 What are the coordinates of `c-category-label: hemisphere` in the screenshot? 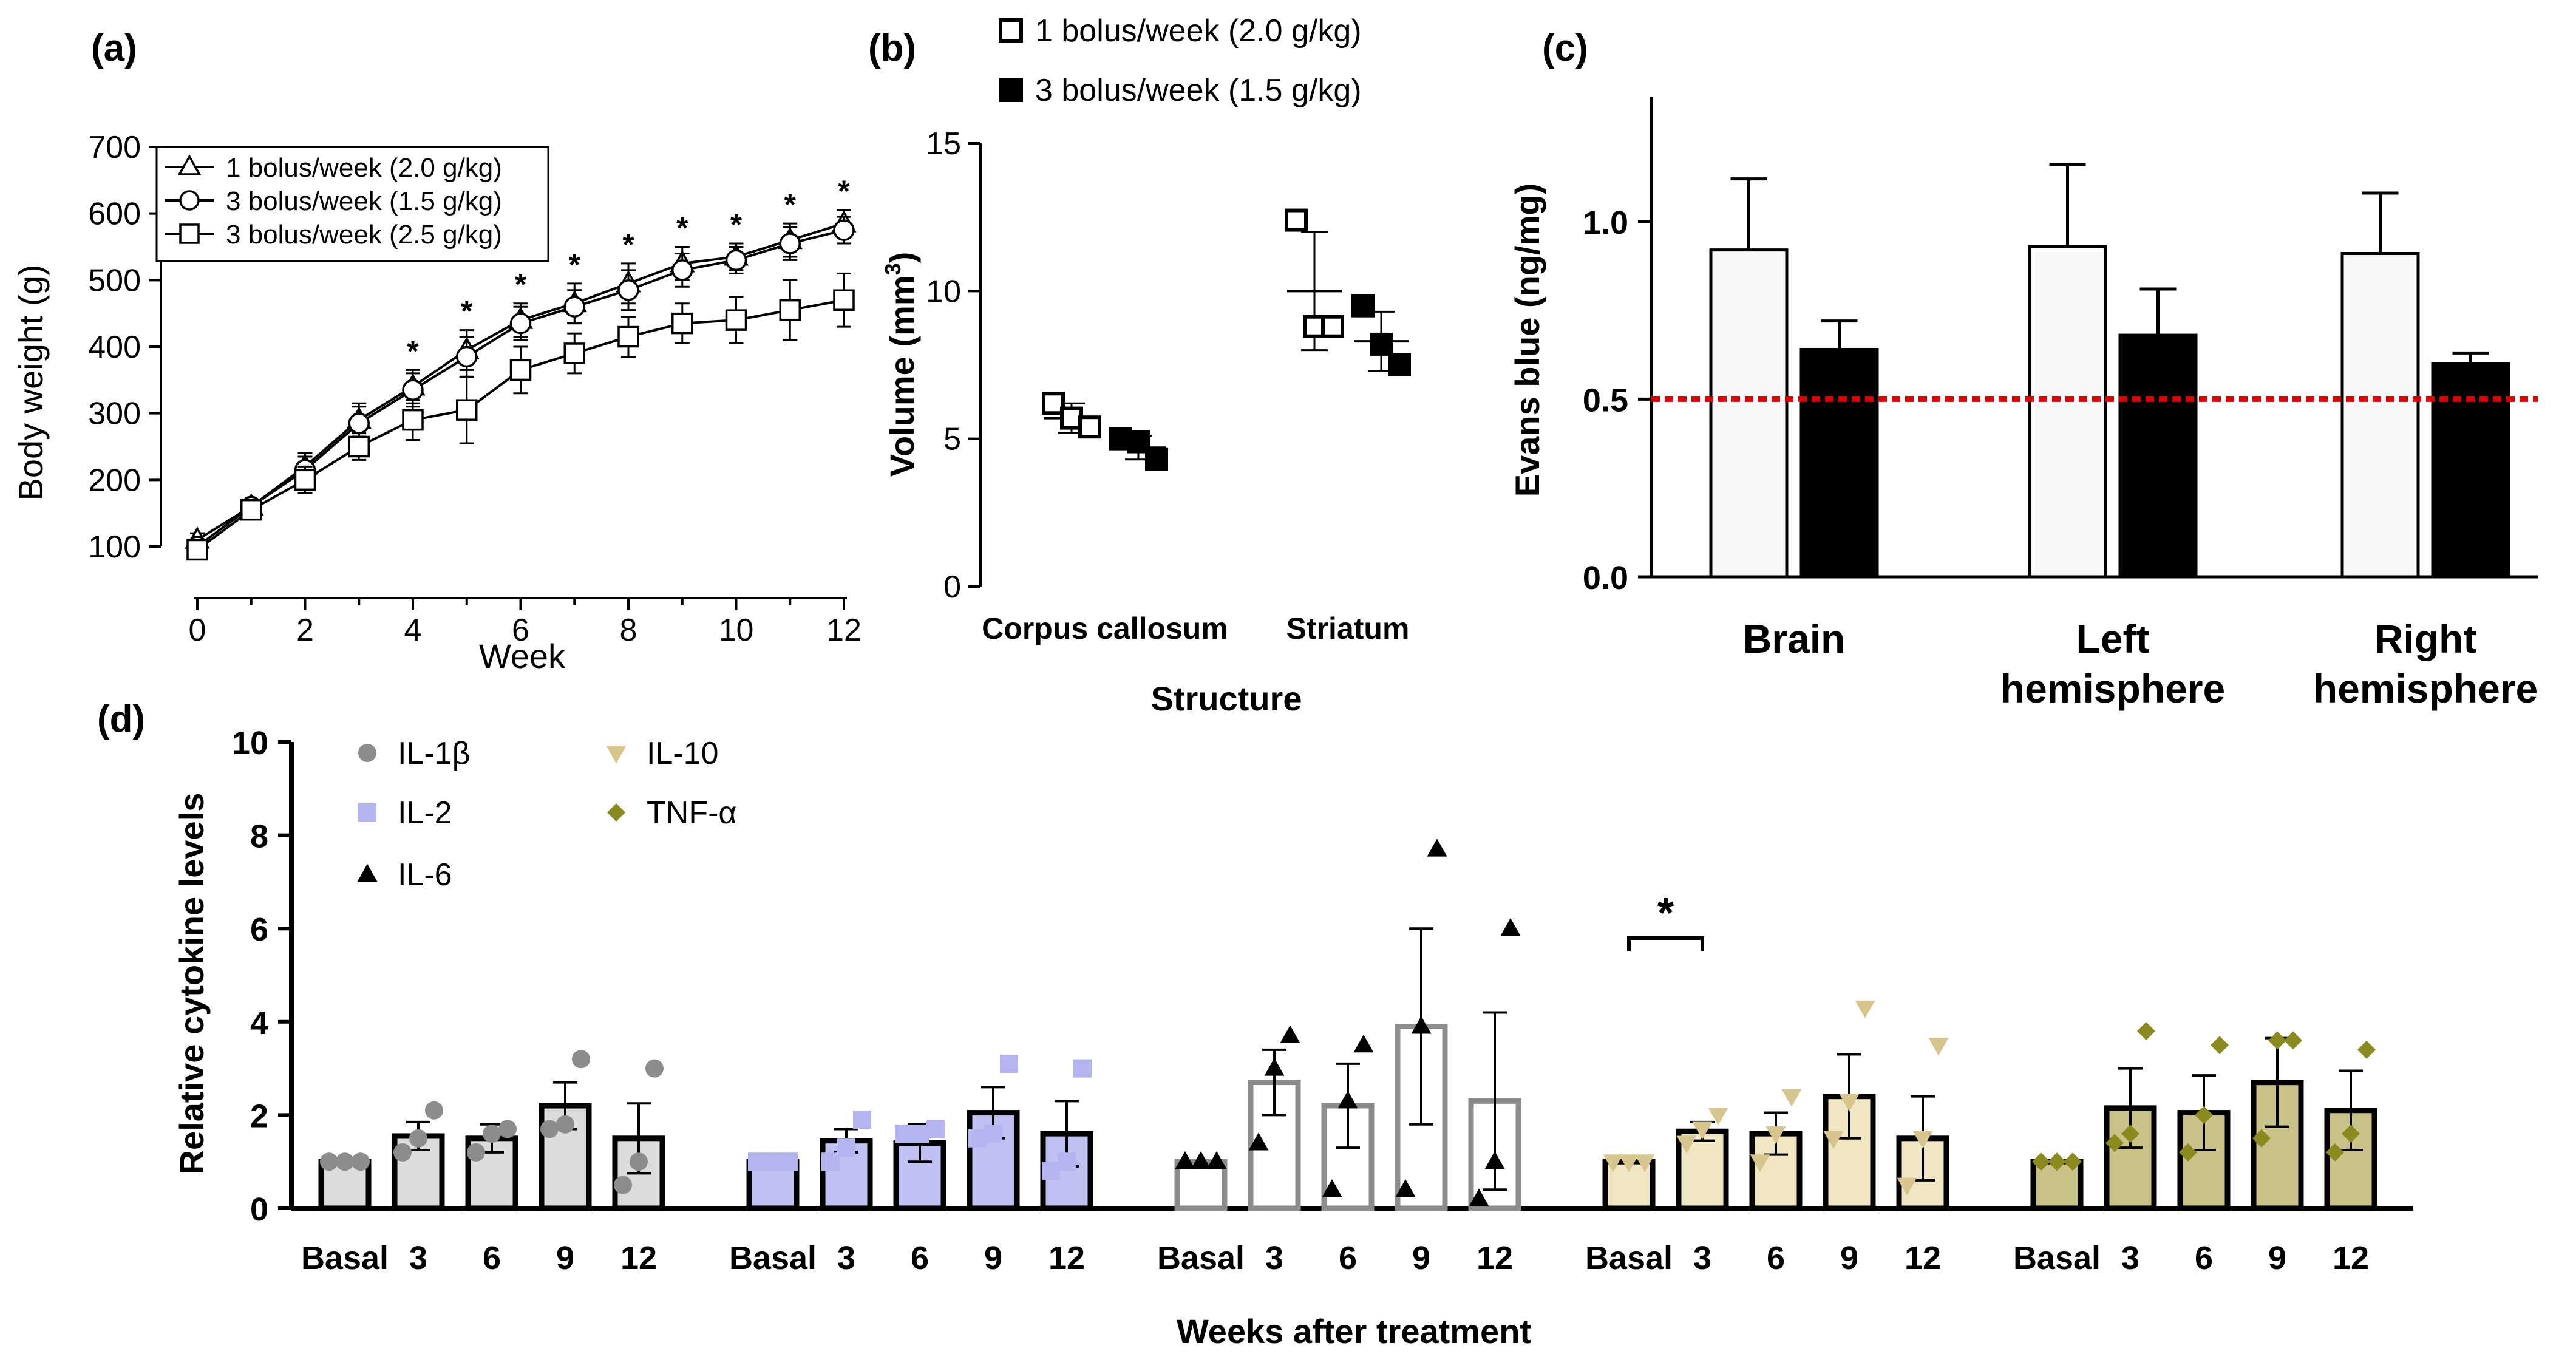 It's located at (2425, 688).